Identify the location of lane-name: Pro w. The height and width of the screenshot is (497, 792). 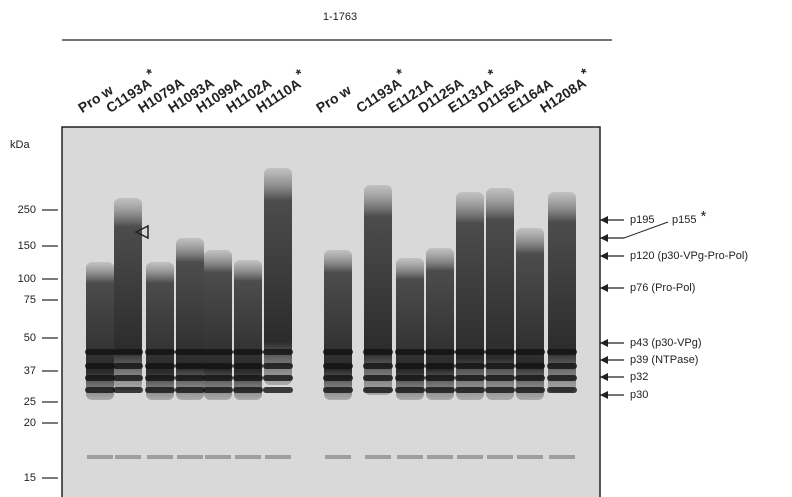
(333, 98).